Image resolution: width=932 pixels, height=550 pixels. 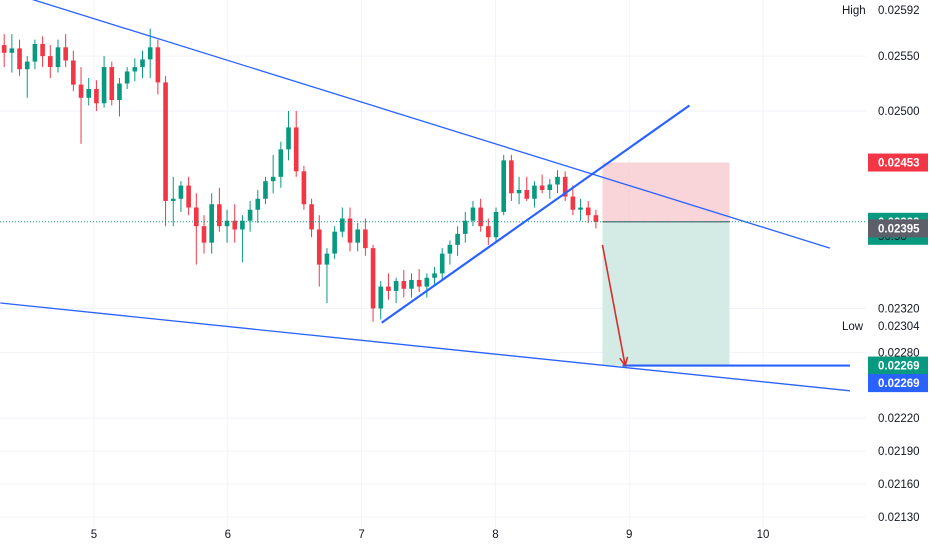 I want to click on time-tick-label: 10, so click(x=763, y=535).